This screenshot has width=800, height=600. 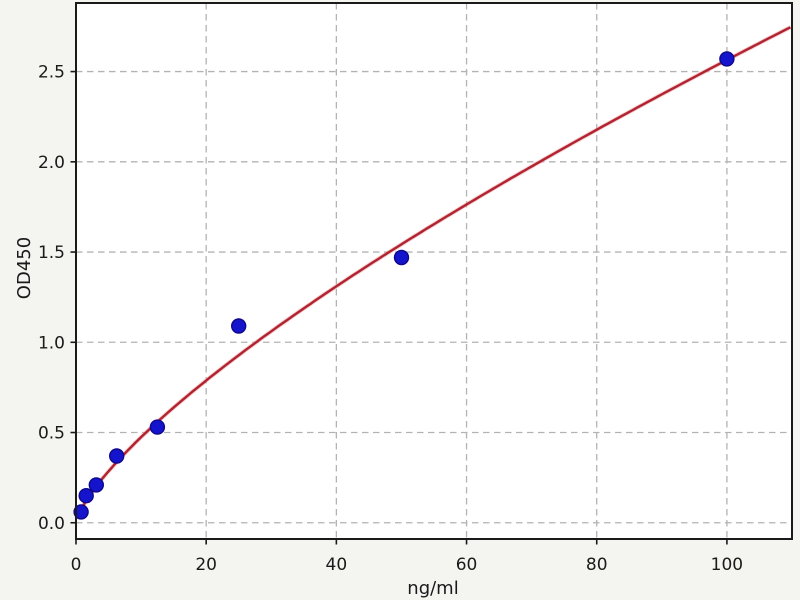 I want to click on y-tick-label: 2.5, so click(x=51, y=73).